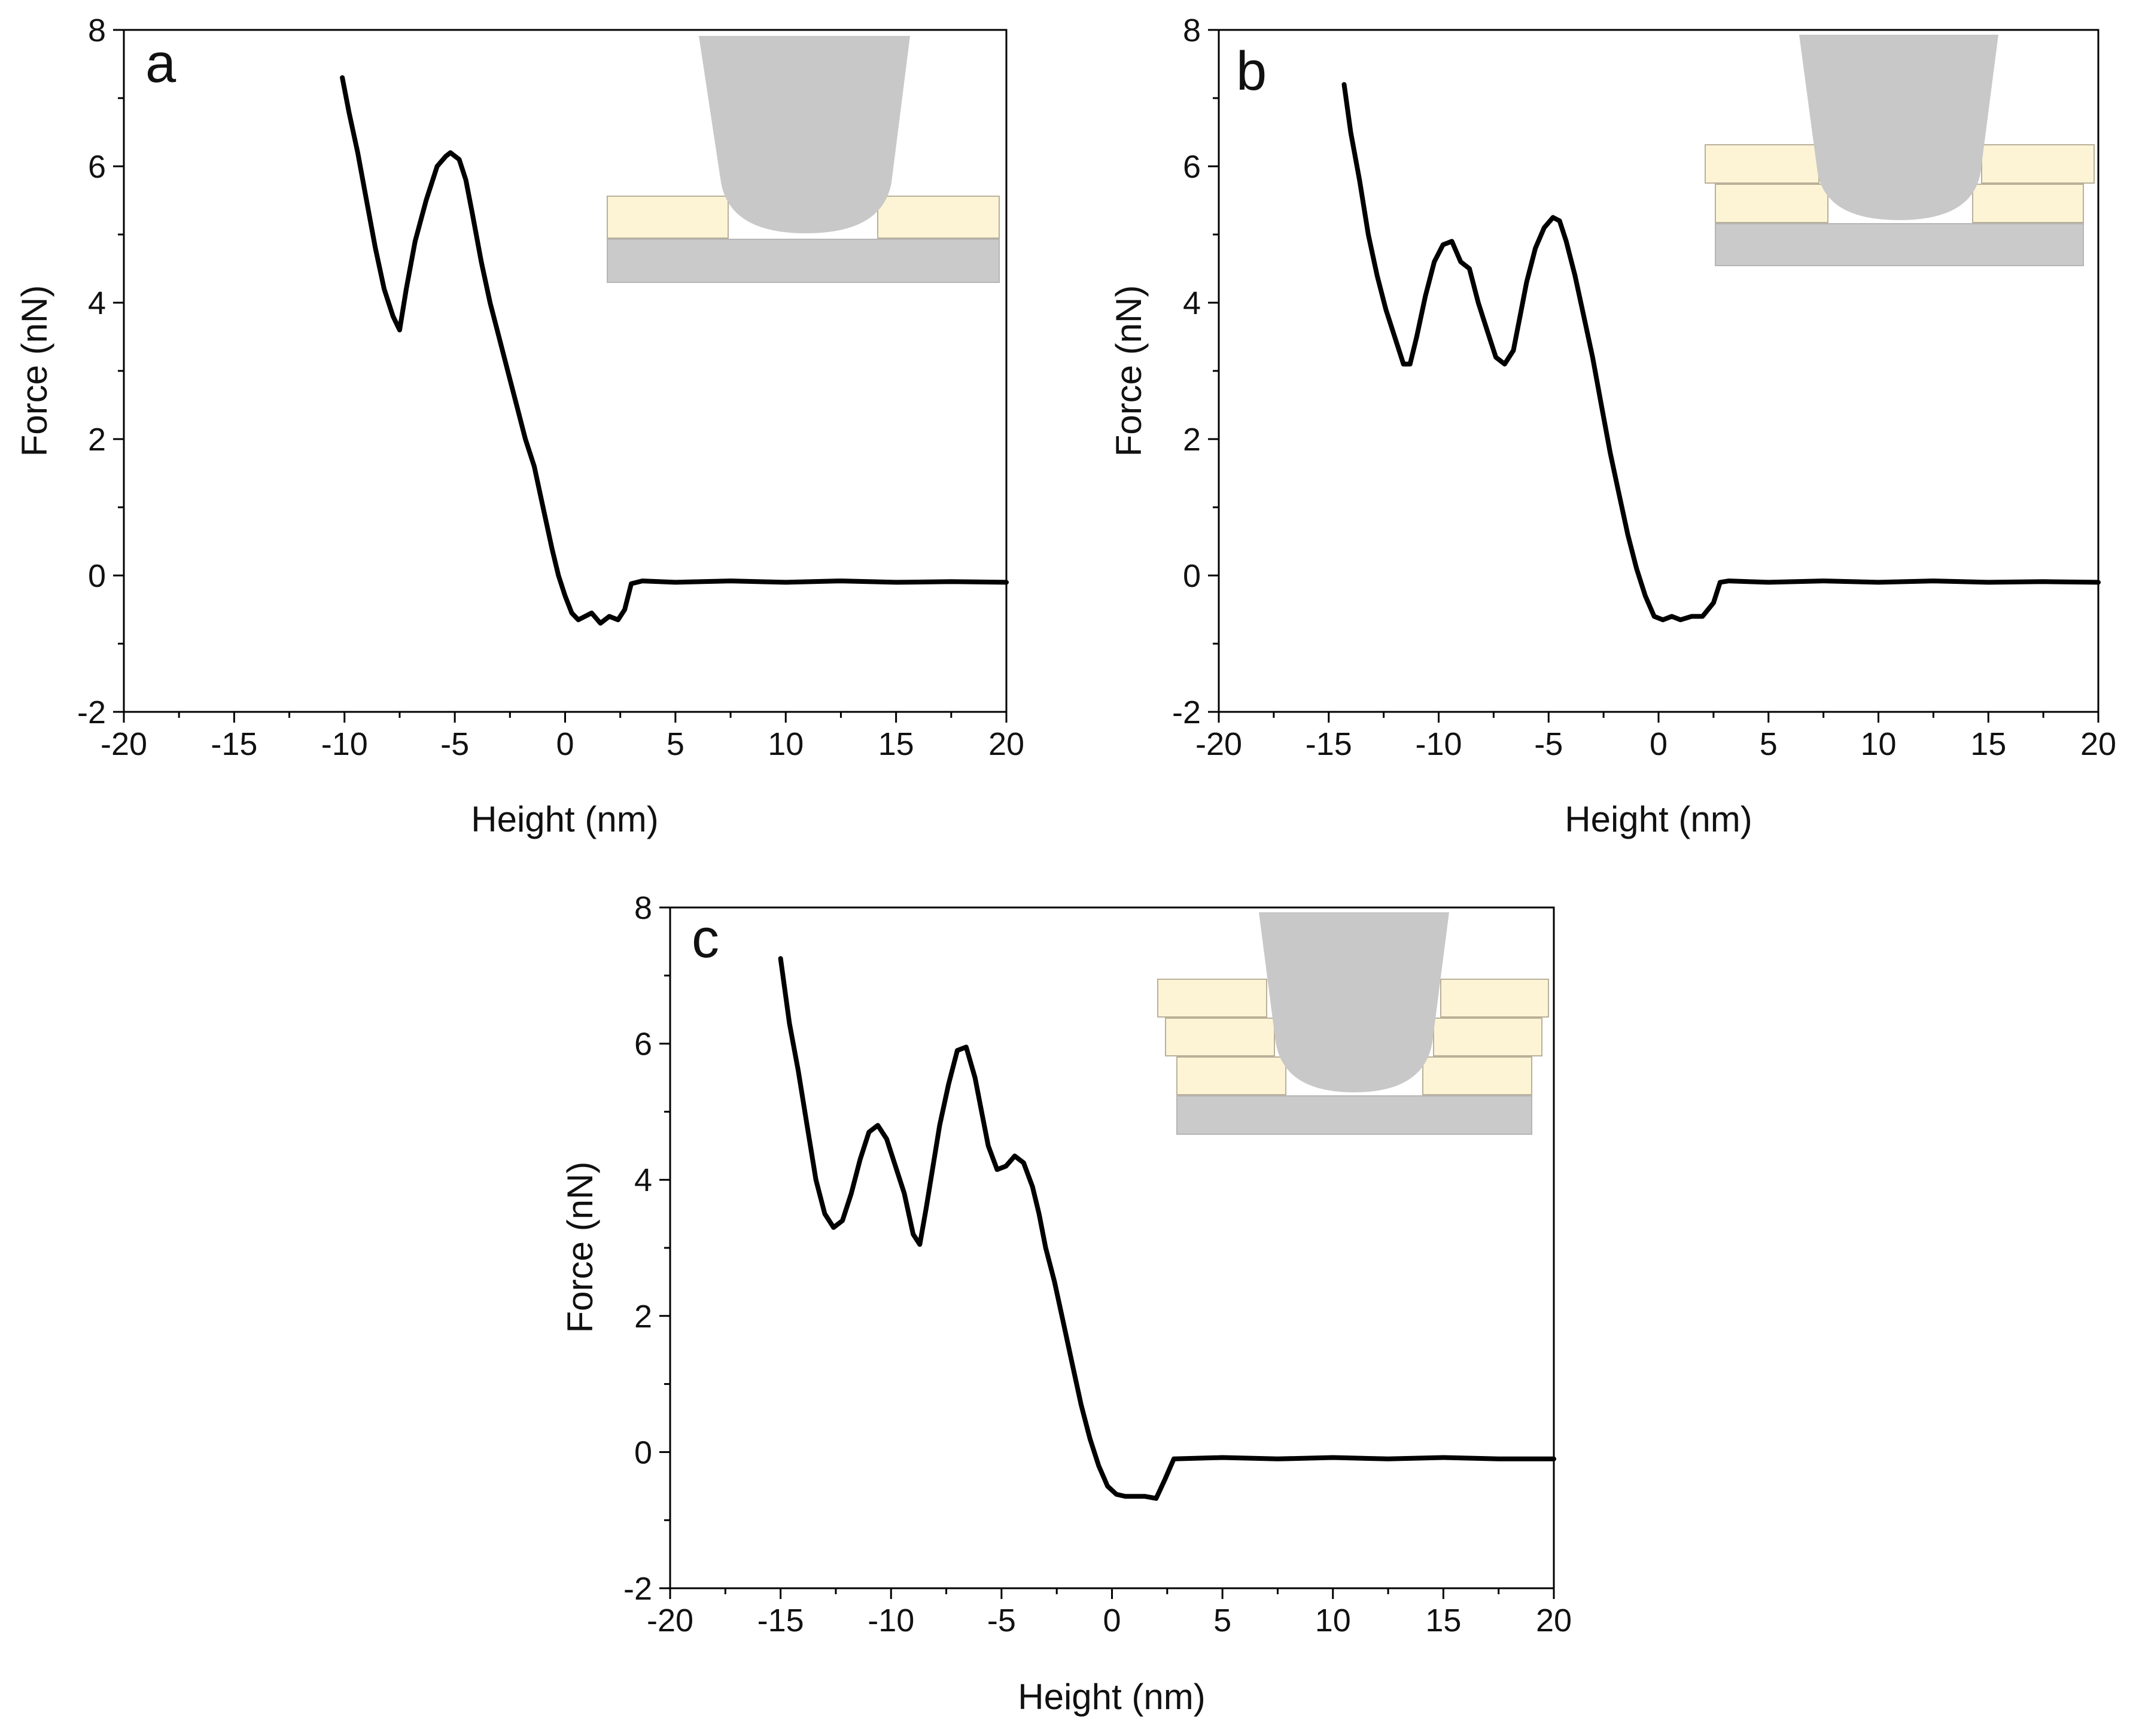 The width and height of the screenshot is (2136, 1736). What do you see at coordinates (1251, 71) in the screenshot?
I see `panel-label: b` at bounding box center [1251, 71].